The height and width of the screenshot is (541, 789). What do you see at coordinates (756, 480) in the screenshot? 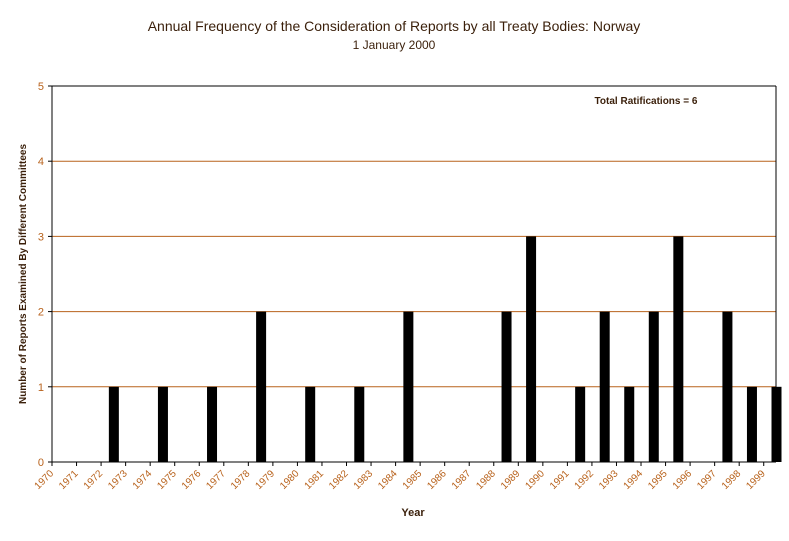
I see `x-tick-label: 1999` at bounding box center [756, 480].